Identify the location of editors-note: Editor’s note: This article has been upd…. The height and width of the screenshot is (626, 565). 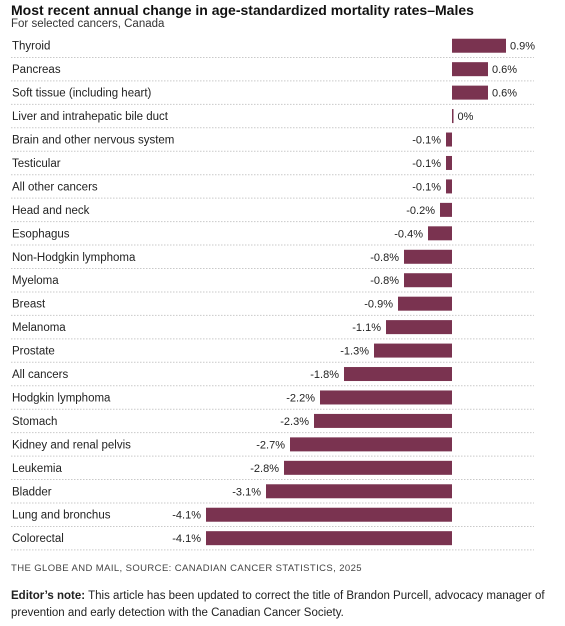
(283, 605).